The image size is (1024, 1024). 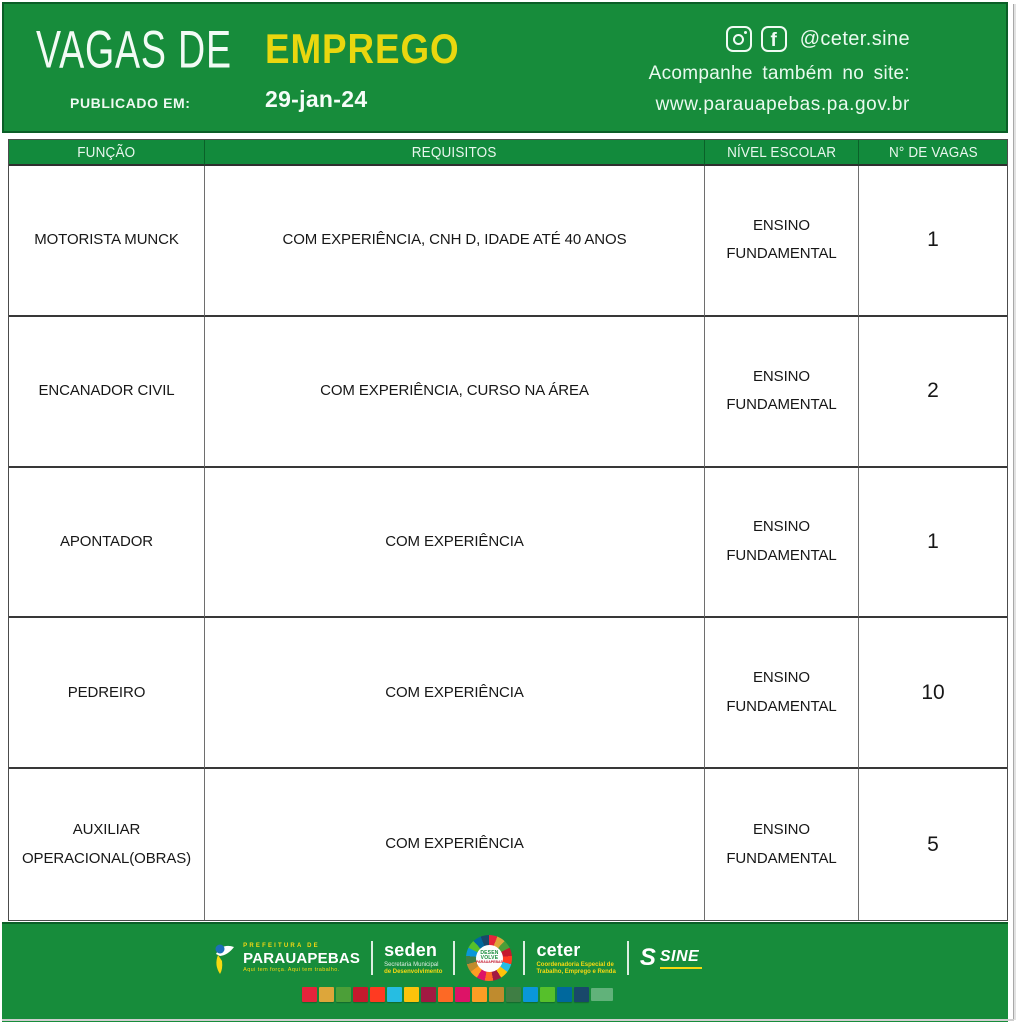 I want to click on ceter-sub2: Trabalho, Emprego e Renda, so click(x=576, y=971).